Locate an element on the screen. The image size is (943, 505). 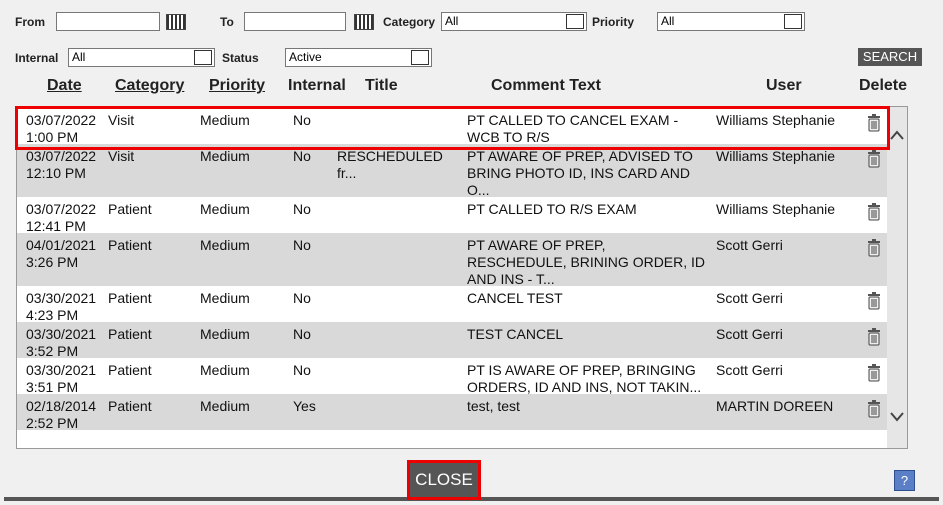
comment-cell: CANCEL TEST is located at coordinates (515, 298).